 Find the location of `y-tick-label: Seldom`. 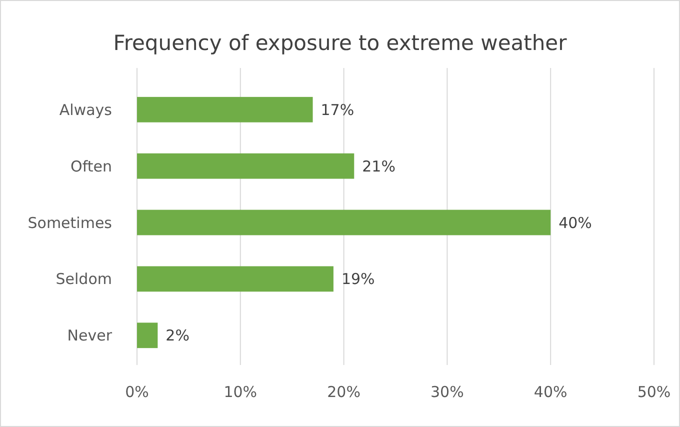

y-tick-label: Seldom is located at coordinates (84, 279).